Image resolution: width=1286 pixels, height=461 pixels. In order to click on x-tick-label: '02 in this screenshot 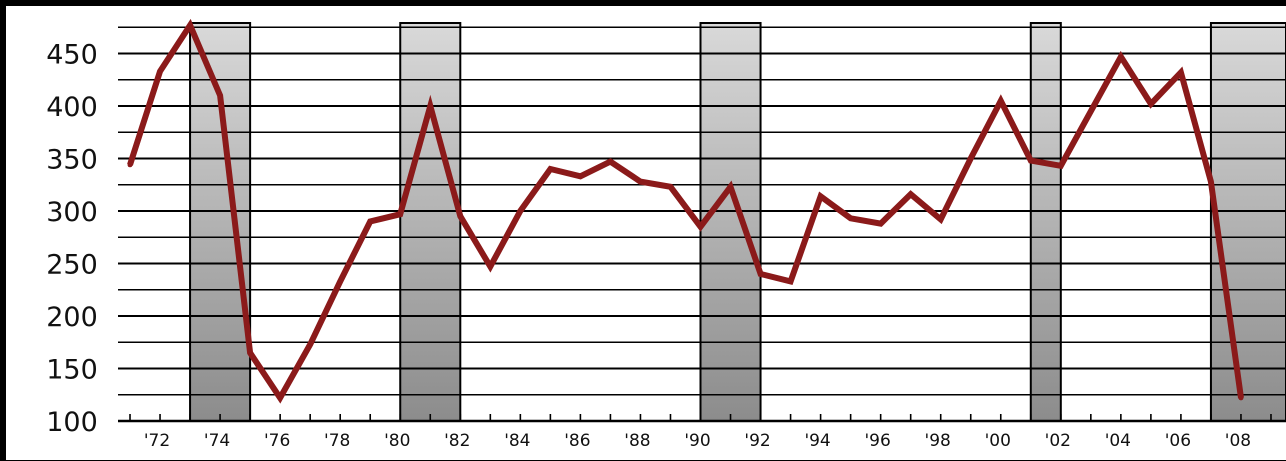, I will do `click(1058, 441)`.